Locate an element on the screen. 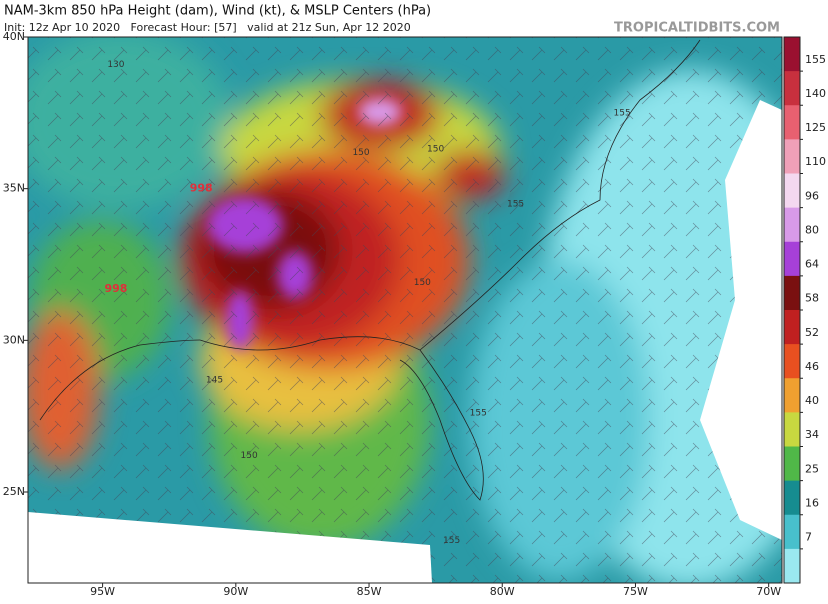  colorbar-tick-label: 40 is located at coordinates (812, 400).